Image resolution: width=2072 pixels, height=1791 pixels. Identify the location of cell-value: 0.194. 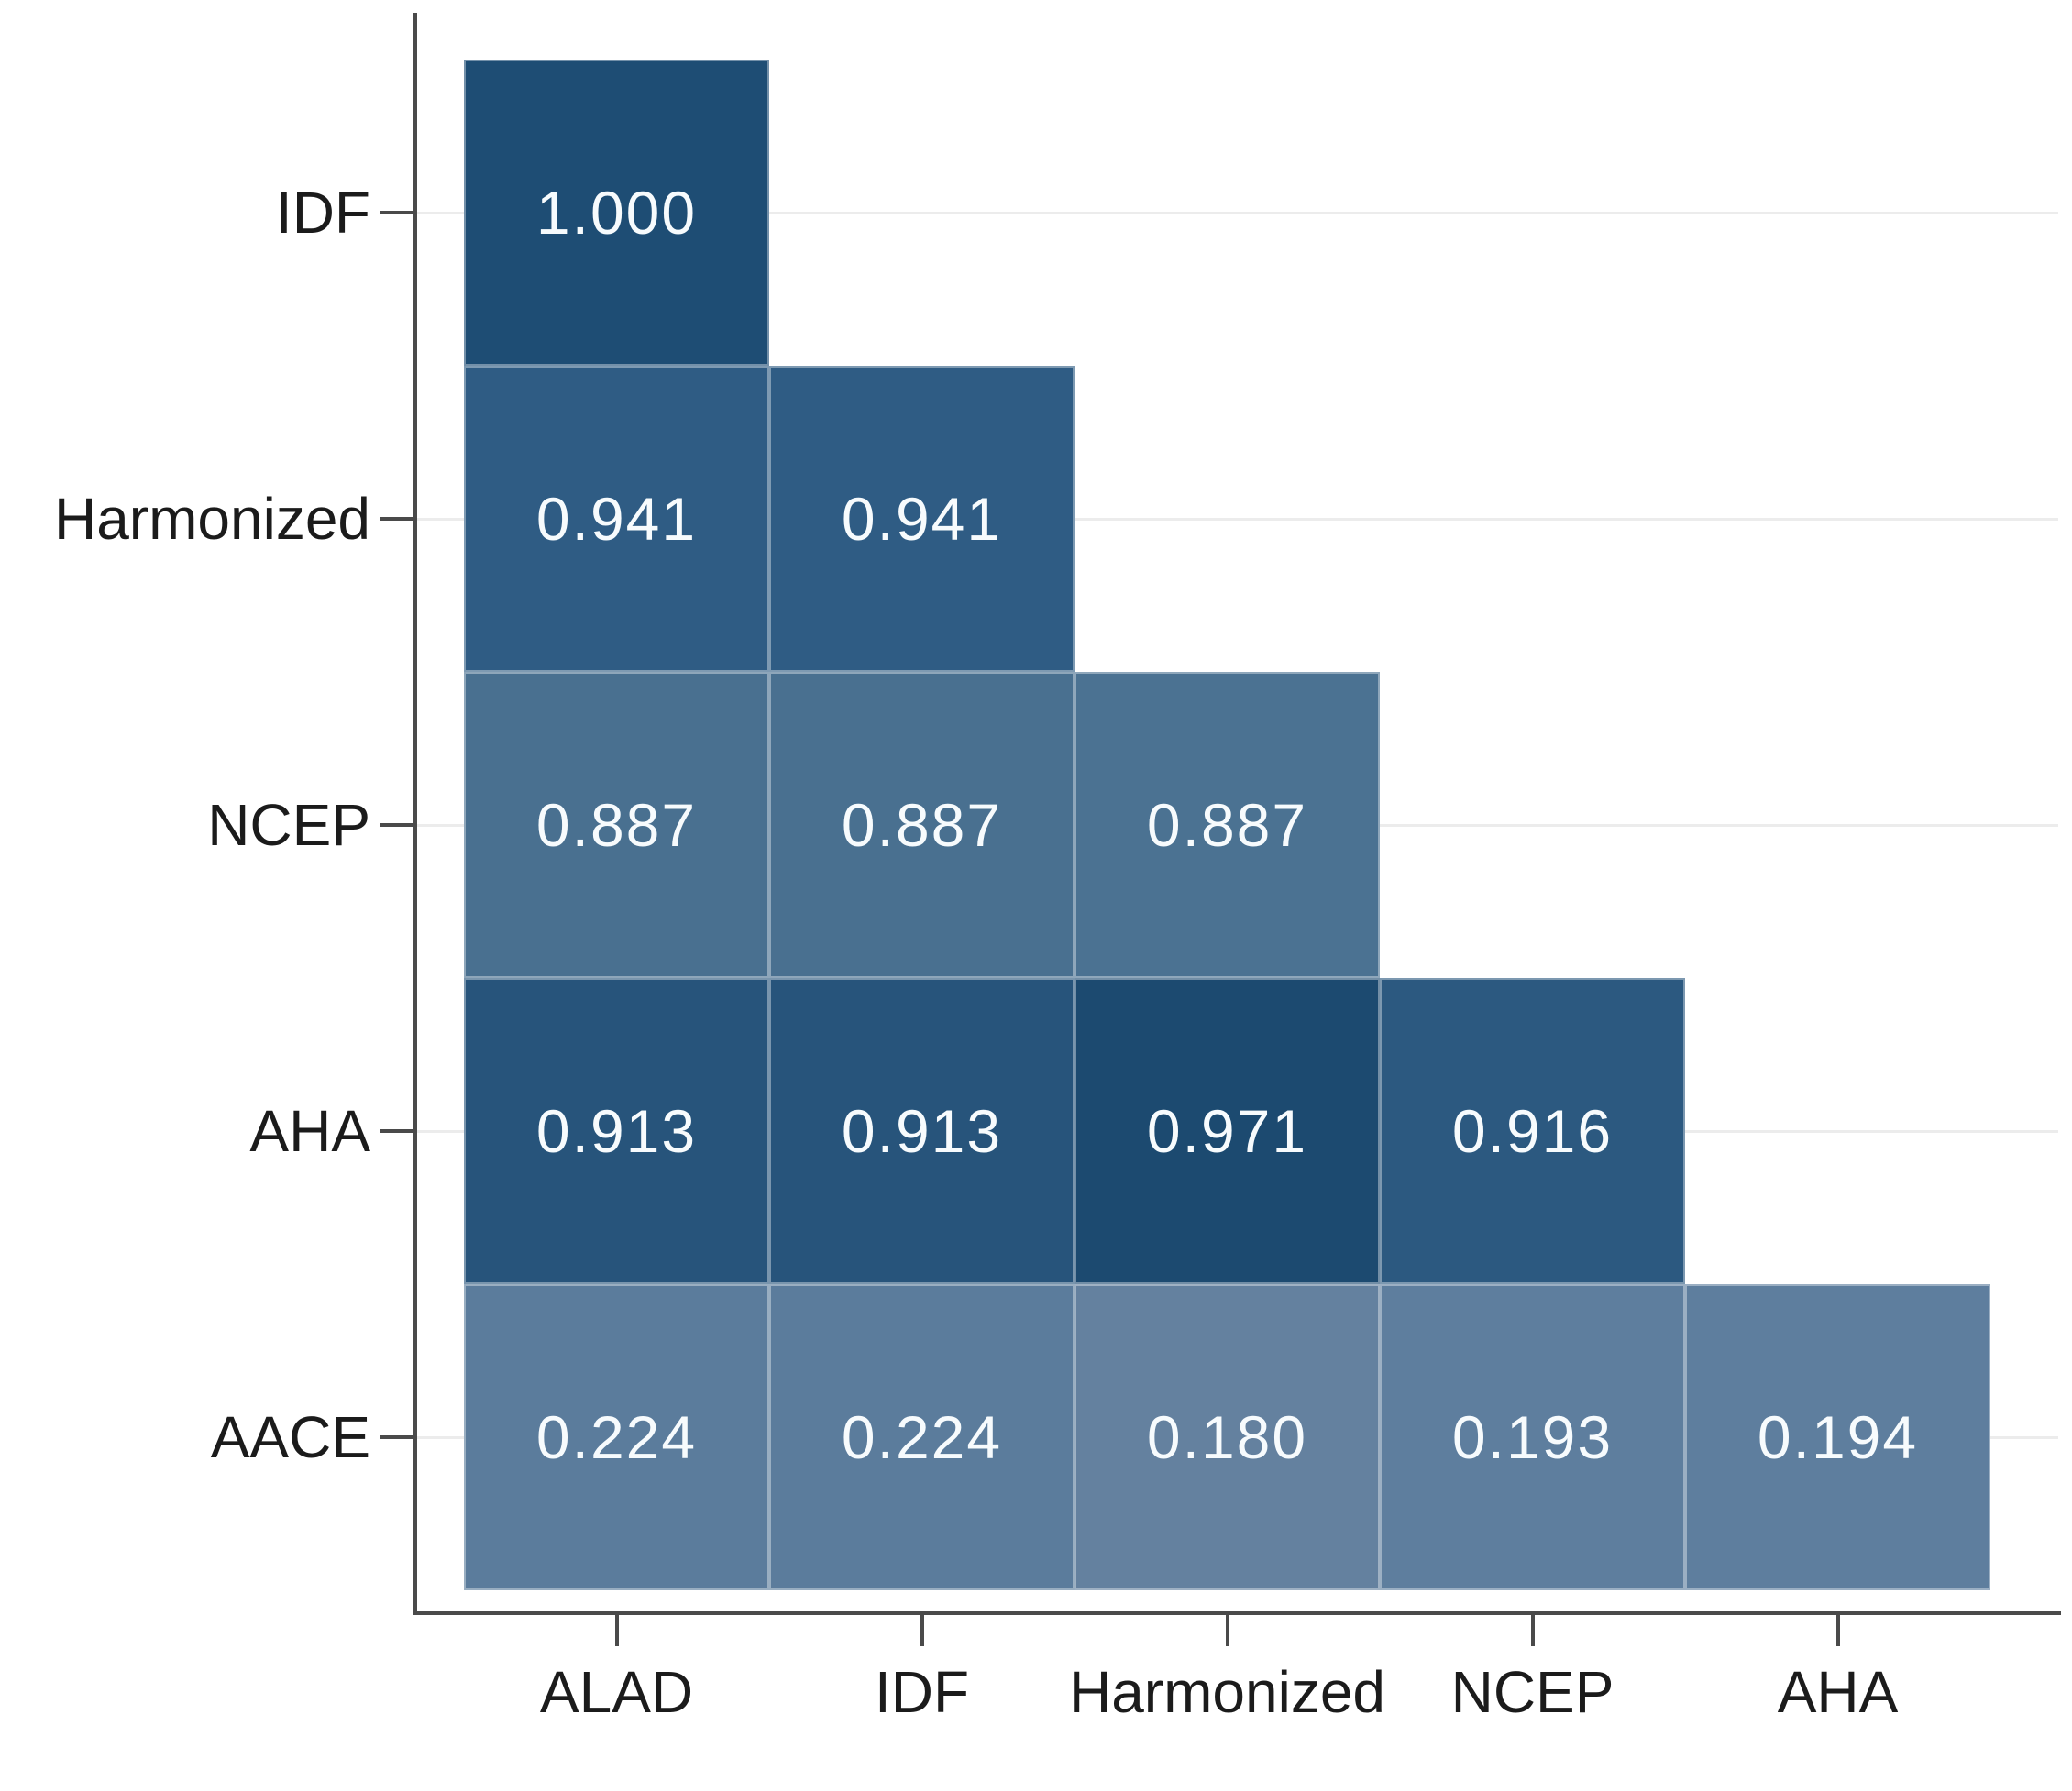
(1838, 1437).